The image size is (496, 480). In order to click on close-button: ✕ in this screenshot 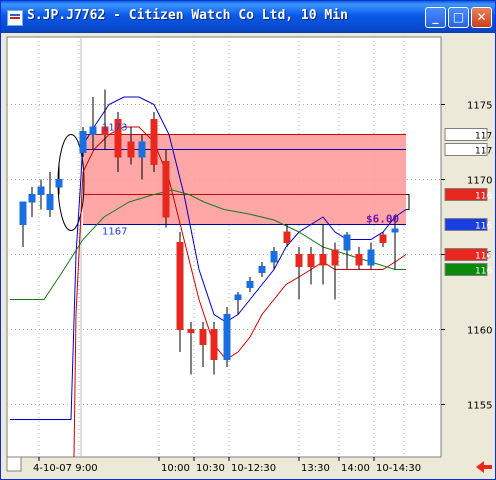, I will do `click(481, 17)`.